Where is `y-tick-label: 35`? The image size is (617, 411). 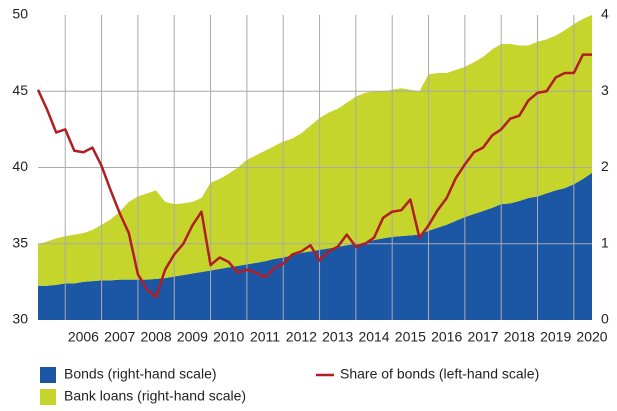 y-tick-label: 35 is located at coordinates (20, 242).